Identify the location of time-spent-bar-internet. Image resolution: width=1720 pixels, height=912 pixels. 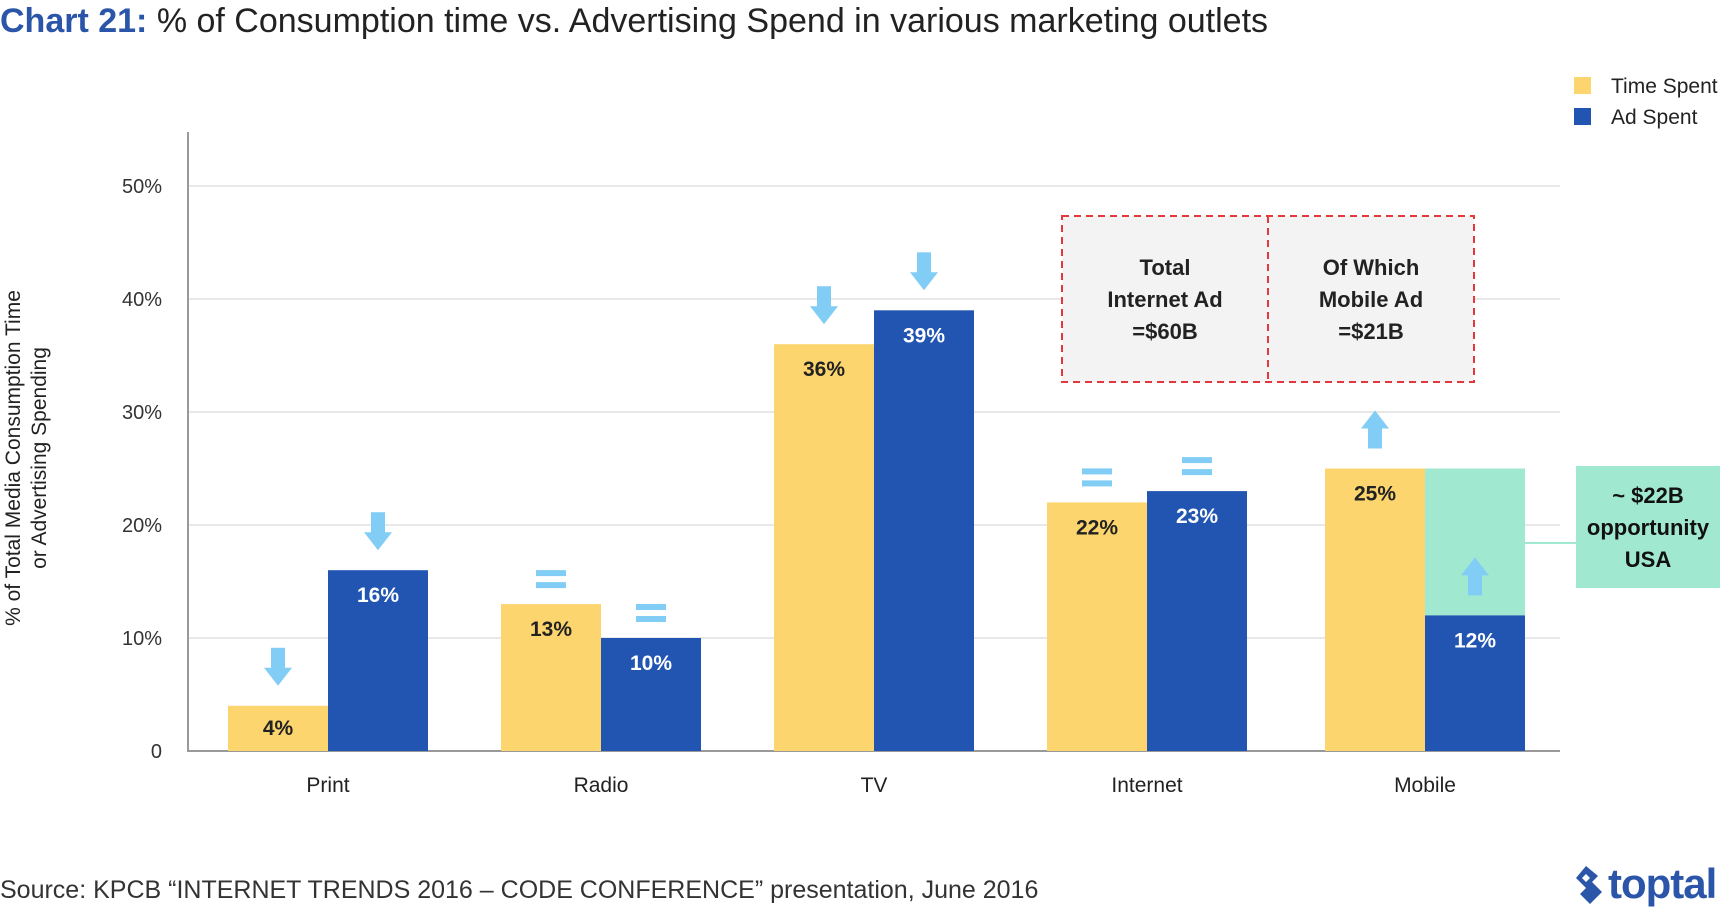
(1097, 626).